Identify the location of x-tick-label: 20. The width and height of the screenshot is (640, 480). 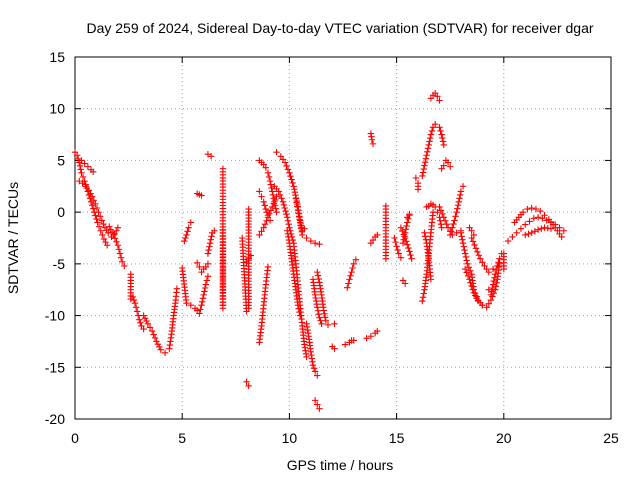
(504, 438).